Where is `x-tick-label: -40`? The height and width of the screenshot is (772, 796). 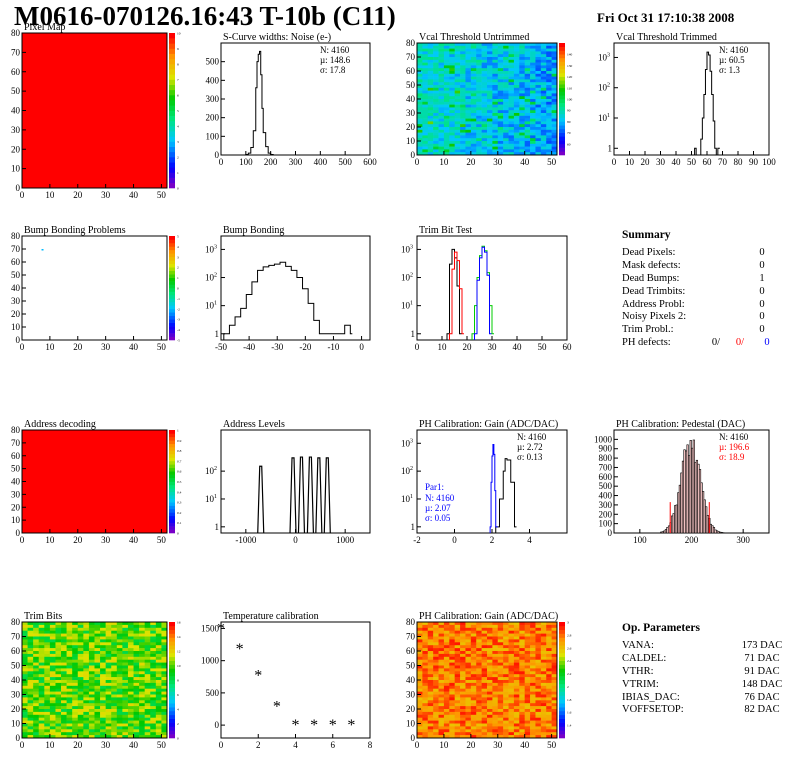 x-tick-label: -40 is located at coordinates (249, 347).